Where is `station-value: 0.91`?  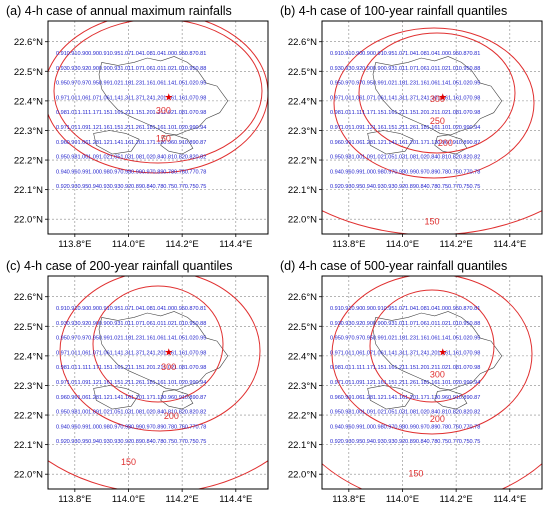
station-value: 0.91 is located at coordinates (72, 309).